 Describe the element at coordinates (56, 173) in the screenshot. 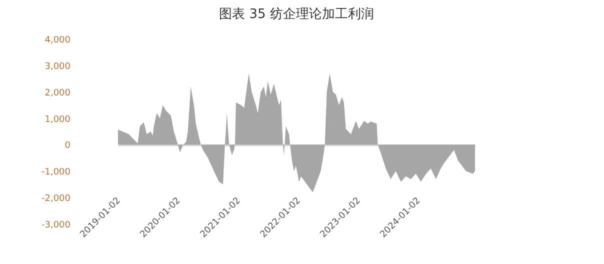

I see `y-tick-label: -1,000` at that location.